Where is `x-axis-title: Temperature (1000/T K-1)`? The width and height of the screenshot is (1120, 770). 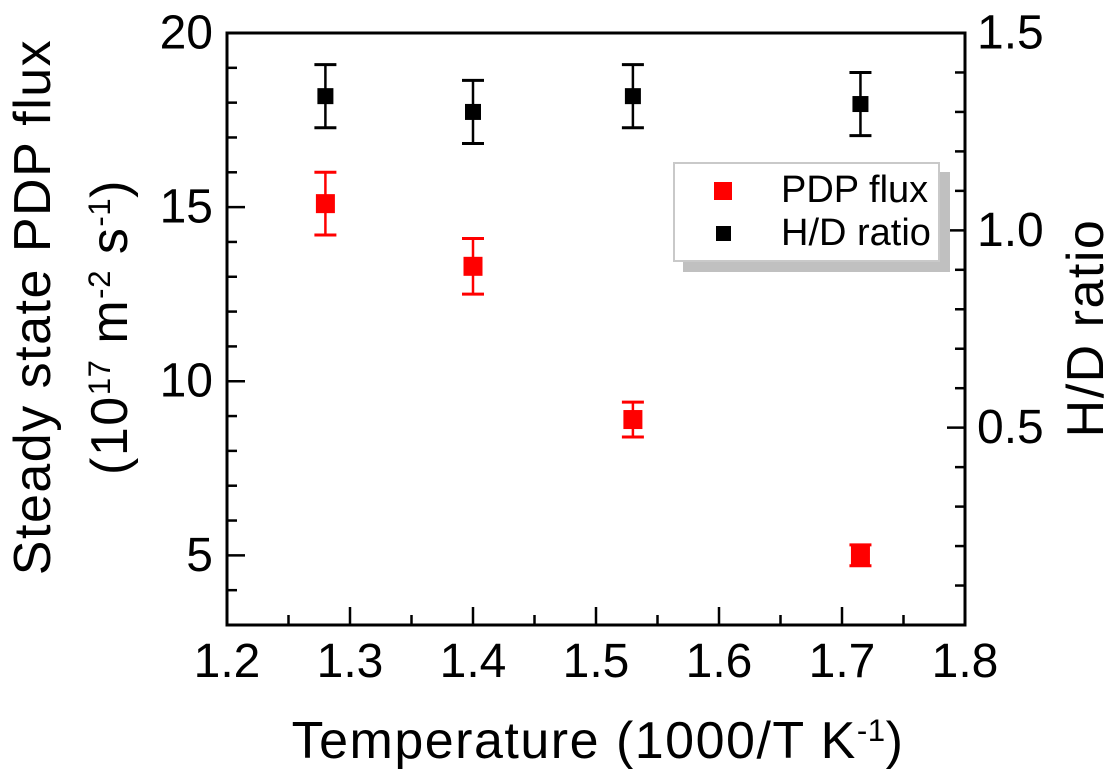
x-axis-title: Temperature (1000/T K-1) is located at coordinates (598, 735).